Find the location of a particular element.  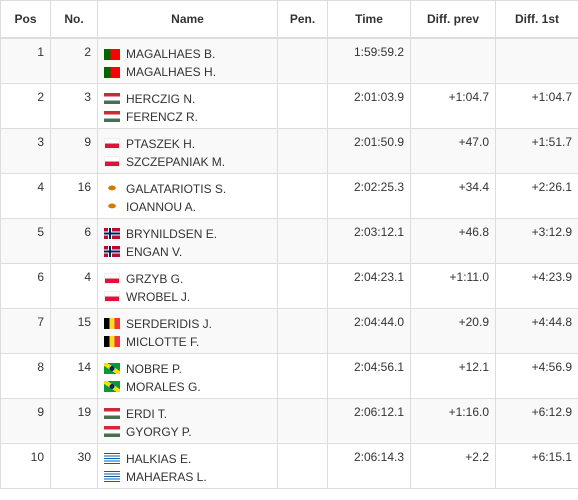

diff-prev: +20.9 is located at coordinates (453, 330).